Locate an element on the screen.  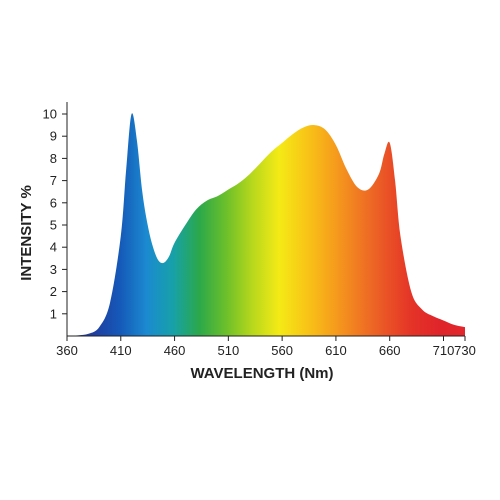
y-tick-label: 5 is located at coordinates (53, 225).